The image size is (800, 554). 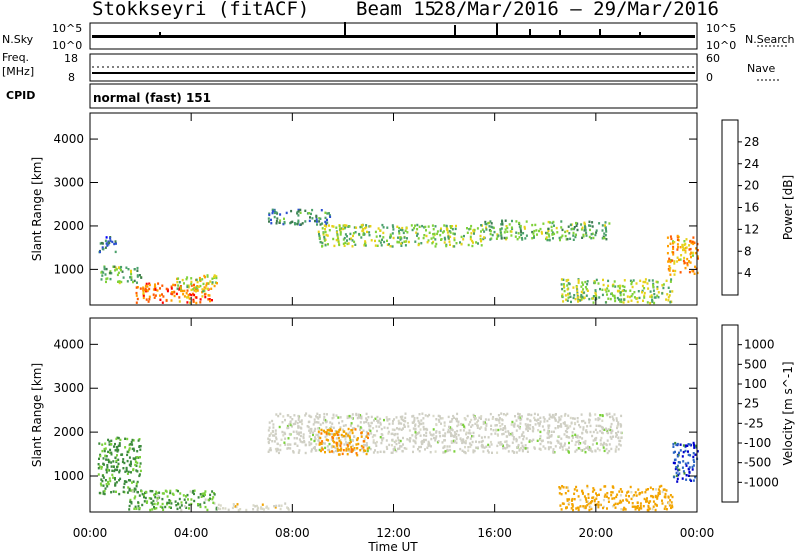 I want to click on colorbar-tick-label: 8, so click(x=748, y=251).